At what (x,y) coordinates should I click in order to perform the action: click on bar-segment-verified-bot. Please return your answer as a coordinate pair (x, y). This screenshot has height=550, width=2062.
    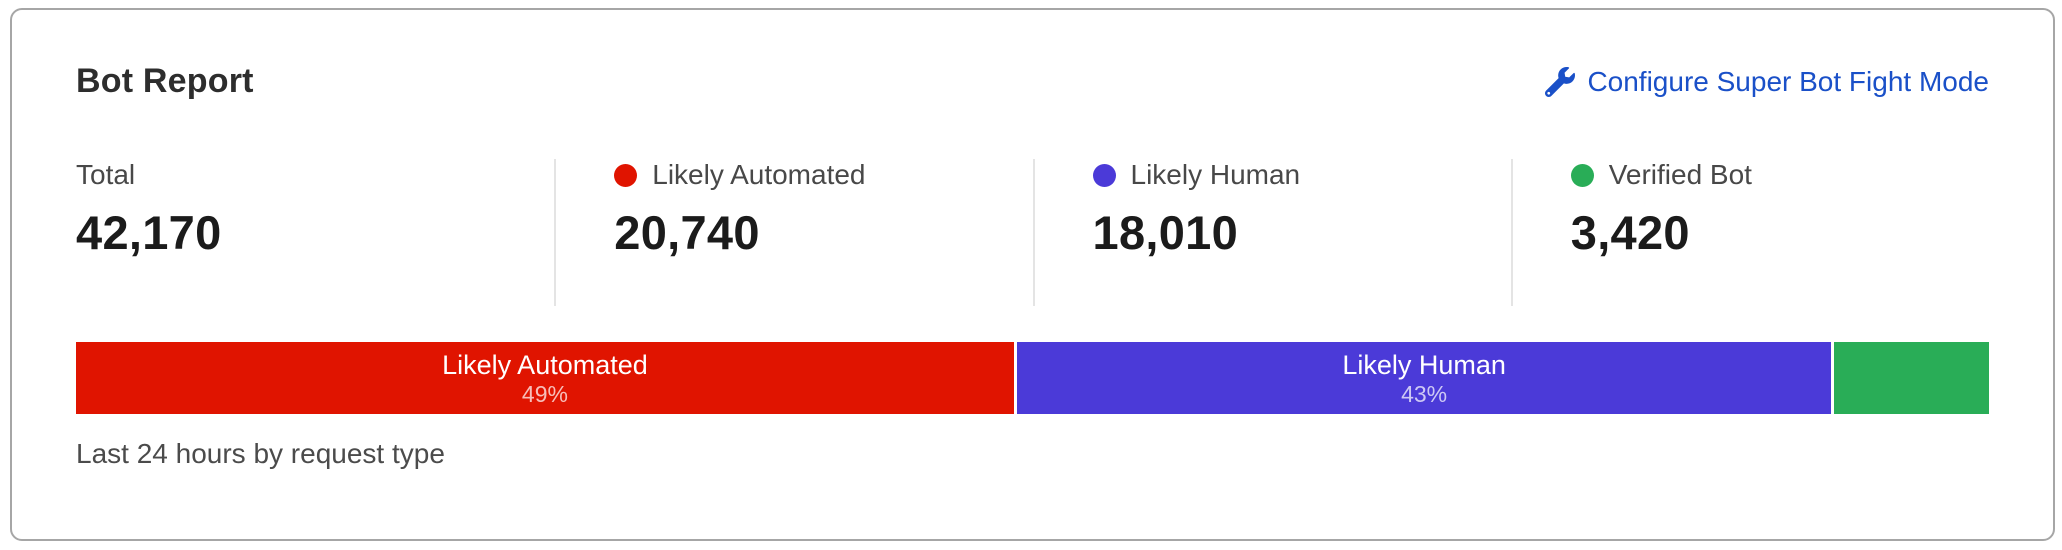
    Looking at the image, I should click on (1911, 378).